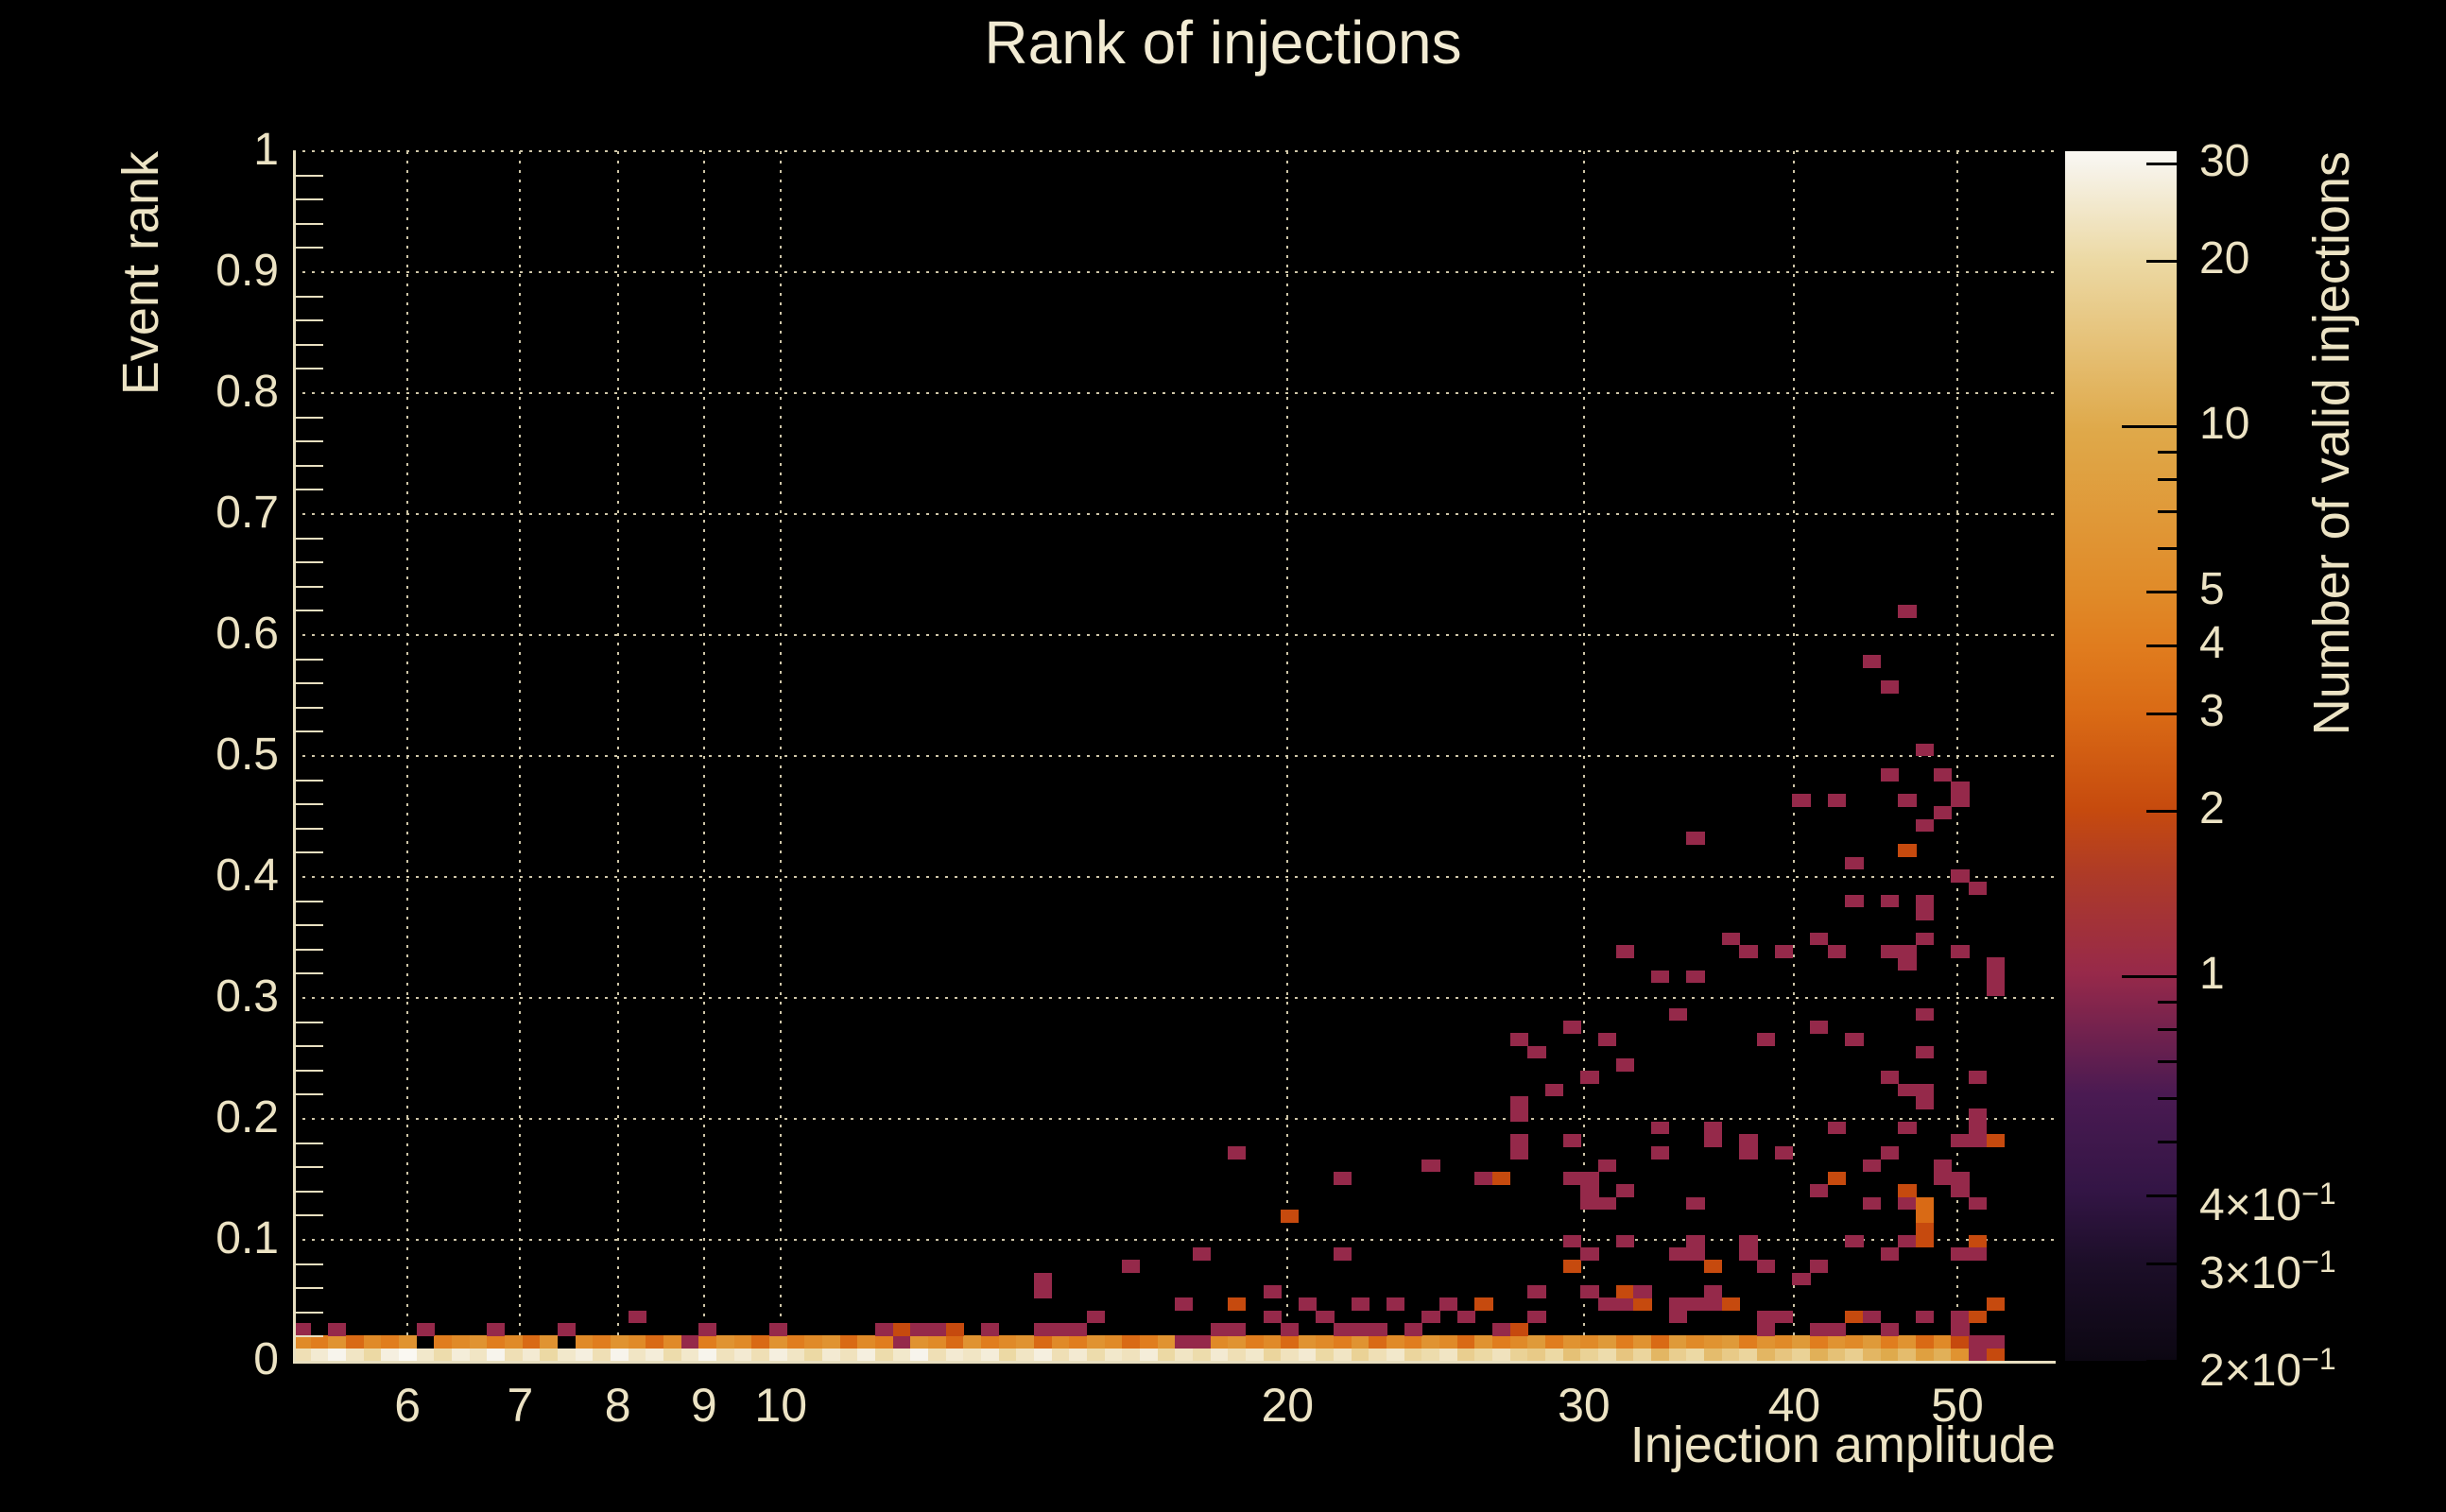  What do you see at coordinates (247, 1117) in the screenshot?
I see `y-tick-label: 0.2` at bounding box center [247, 1117].